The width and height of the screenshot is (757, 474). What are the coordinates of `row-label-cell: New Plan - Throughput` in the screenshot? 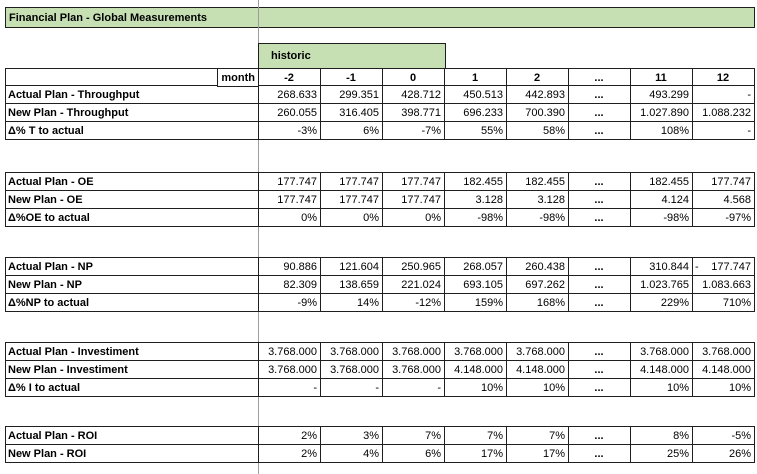 It's located at (132, 112).